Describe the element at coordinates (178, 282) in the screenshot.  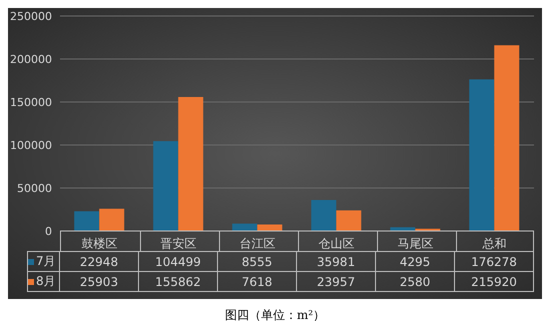
I see `data-label: 155862` at that location.